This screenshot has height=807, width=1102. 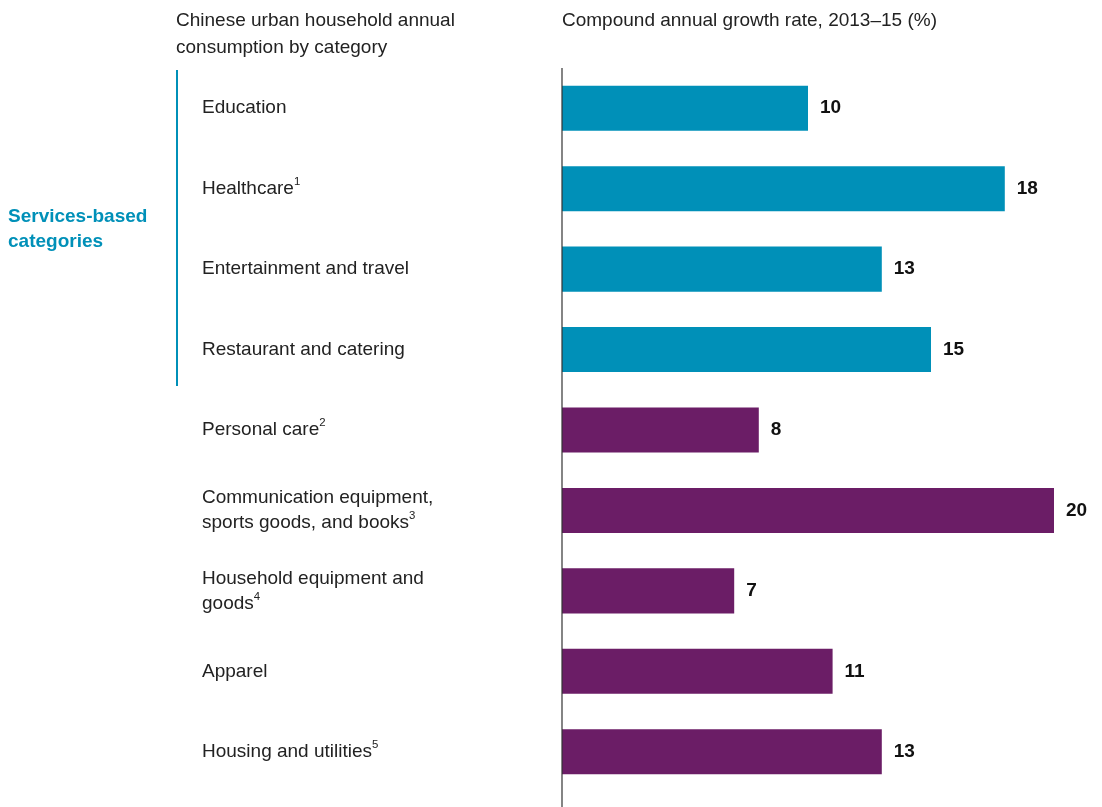 What do you see at coordinates (855, 670) in the screenshot?
I see `data-label: 11` at bounding box center [855, 670].